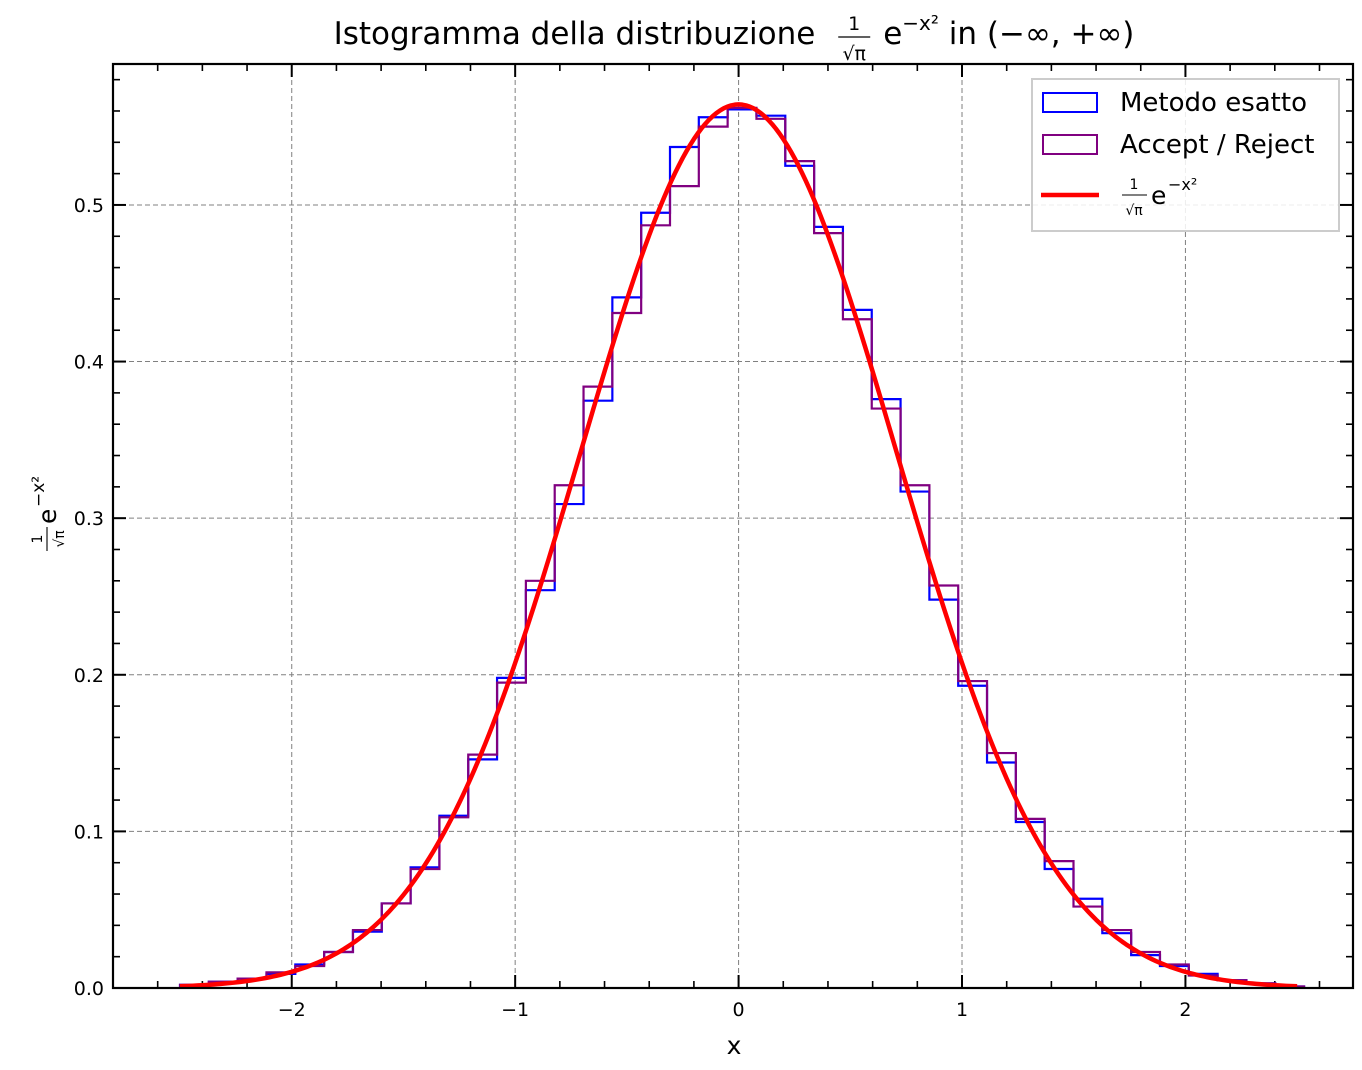 Image resolution: width=1362 pixels, height=1070 pixels. I want to click on y-tick-label: 0.1, so click(89, 832).